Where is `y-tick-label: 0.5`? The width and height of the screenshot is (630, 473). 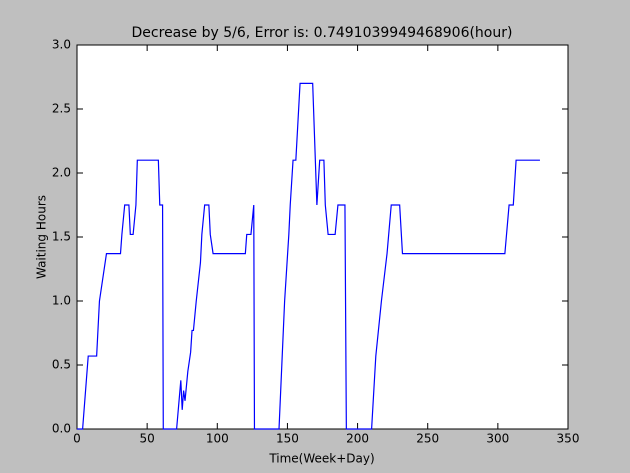 y-tick-label: 0.5 is located at coordinates (61, 365).